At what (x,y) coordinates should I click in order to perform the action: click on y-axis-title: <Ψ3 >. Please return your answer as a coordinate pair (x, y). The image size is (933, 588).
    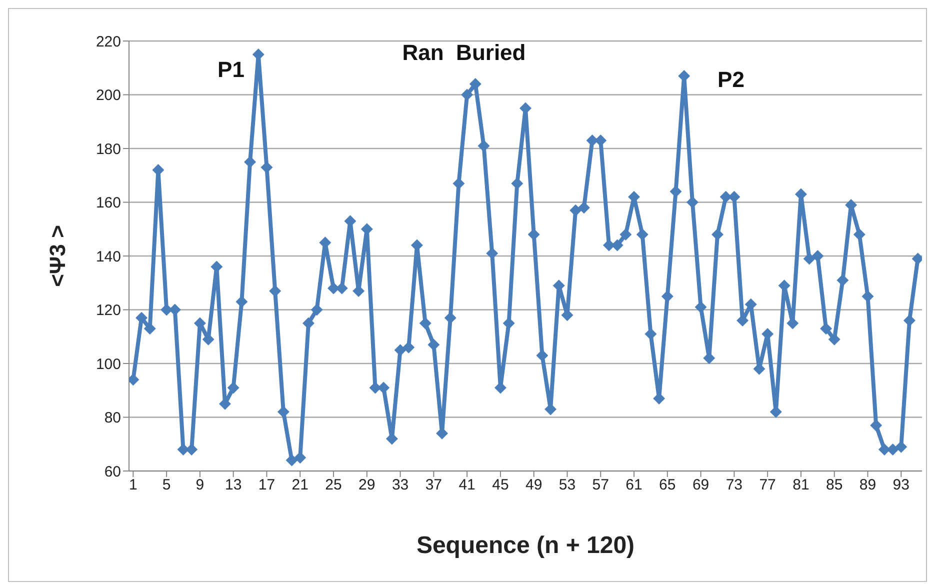
    Looking at the image, I should click on (57, 256).